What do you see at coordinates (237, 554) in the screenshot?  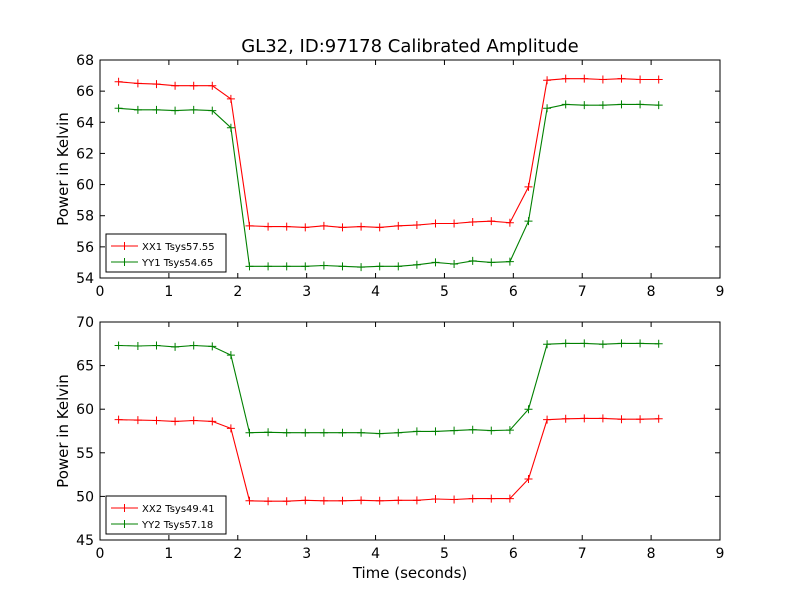 I see `x-tick-label: 2` at bounding box center [237, 554].